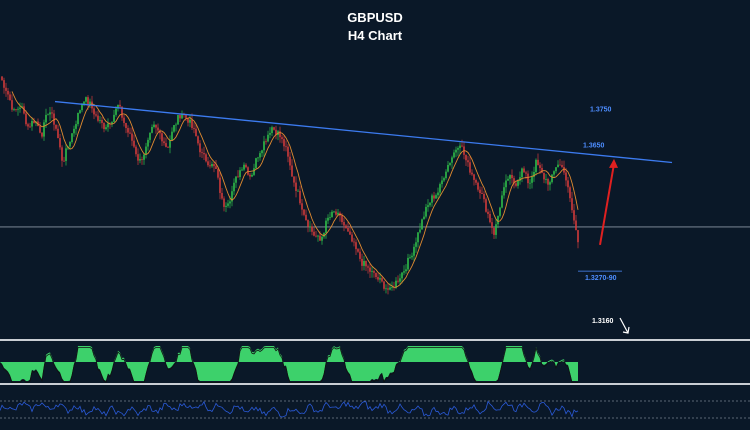 The image size is (750, 430). Describe the element at coordinates (375, 17) in the screenshot. I see `chart-title: GBPUSD` at that location.